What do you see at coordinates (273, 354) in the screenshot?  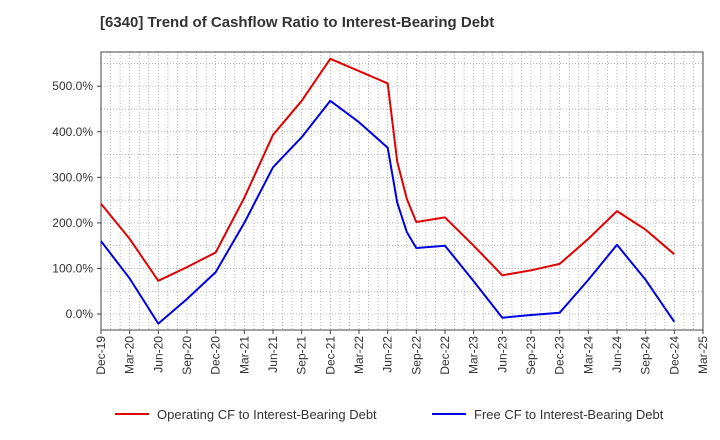 I see `x-tick-label: Jun-21` at bounding box center [273, 354].